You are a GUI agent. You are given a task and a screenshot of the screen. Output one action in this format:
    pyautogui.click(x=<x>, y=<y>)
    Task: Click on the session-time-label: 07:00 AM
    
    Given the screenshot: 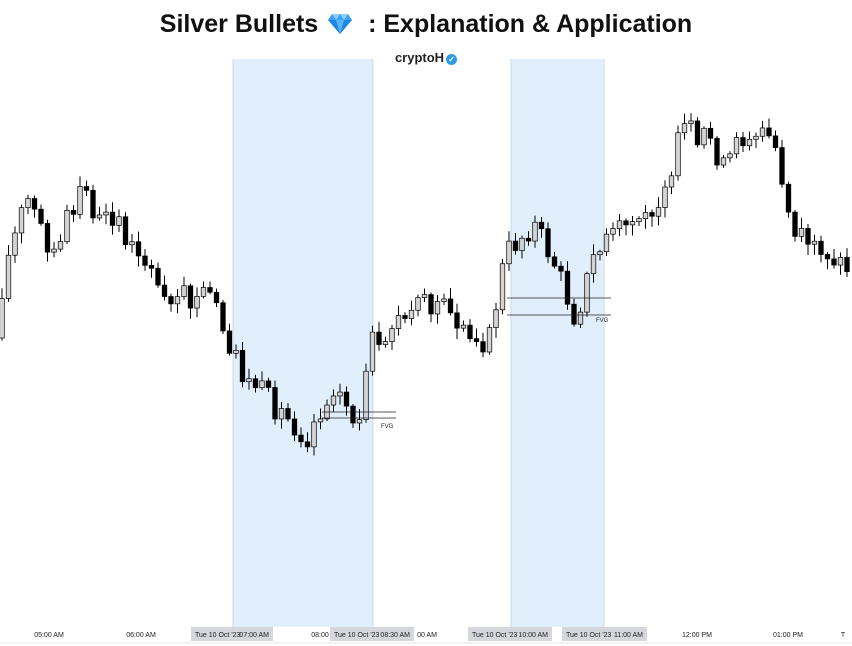 What is the action you would take?
    pyautogui.click(x=254, y=635)
    